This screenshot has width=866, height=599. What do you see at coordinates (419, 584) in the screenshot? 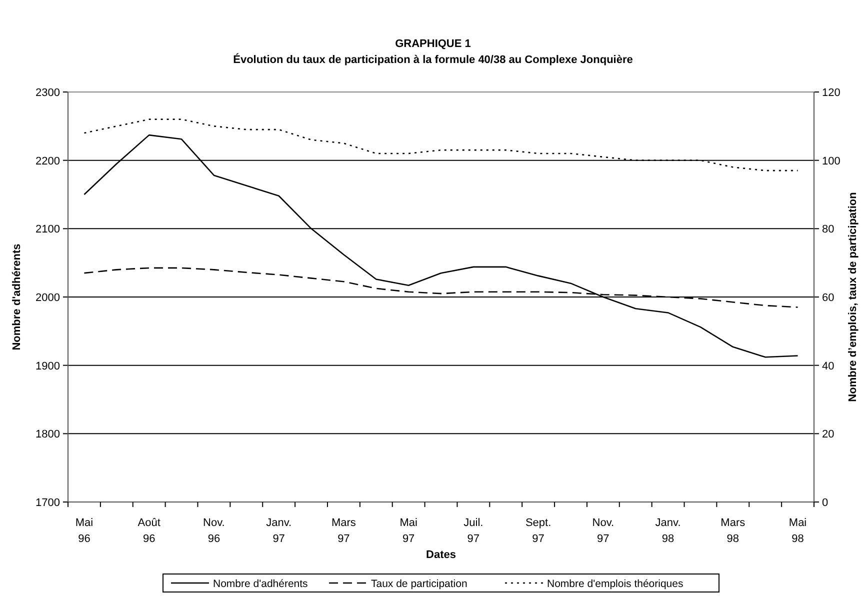
I see `legend-label: Taux de participation` at bounding box center [419, 584].